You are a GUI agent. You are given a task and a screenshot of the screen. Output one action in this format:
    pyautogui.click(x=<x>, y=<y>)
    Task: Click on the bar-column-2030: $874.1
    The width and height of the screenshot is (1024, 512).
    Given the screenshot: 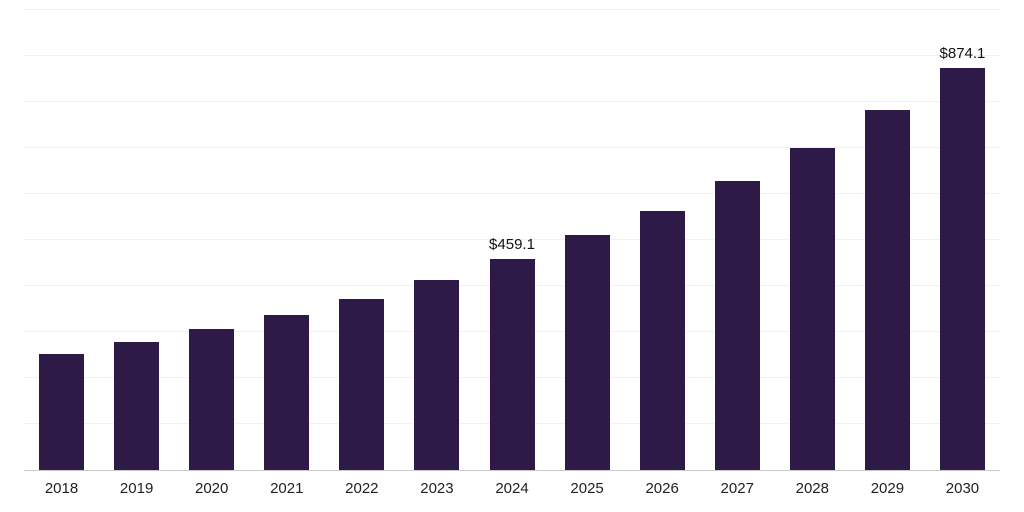 What is the action you would take?
    pyautogui.click(x=962, y=240)
    